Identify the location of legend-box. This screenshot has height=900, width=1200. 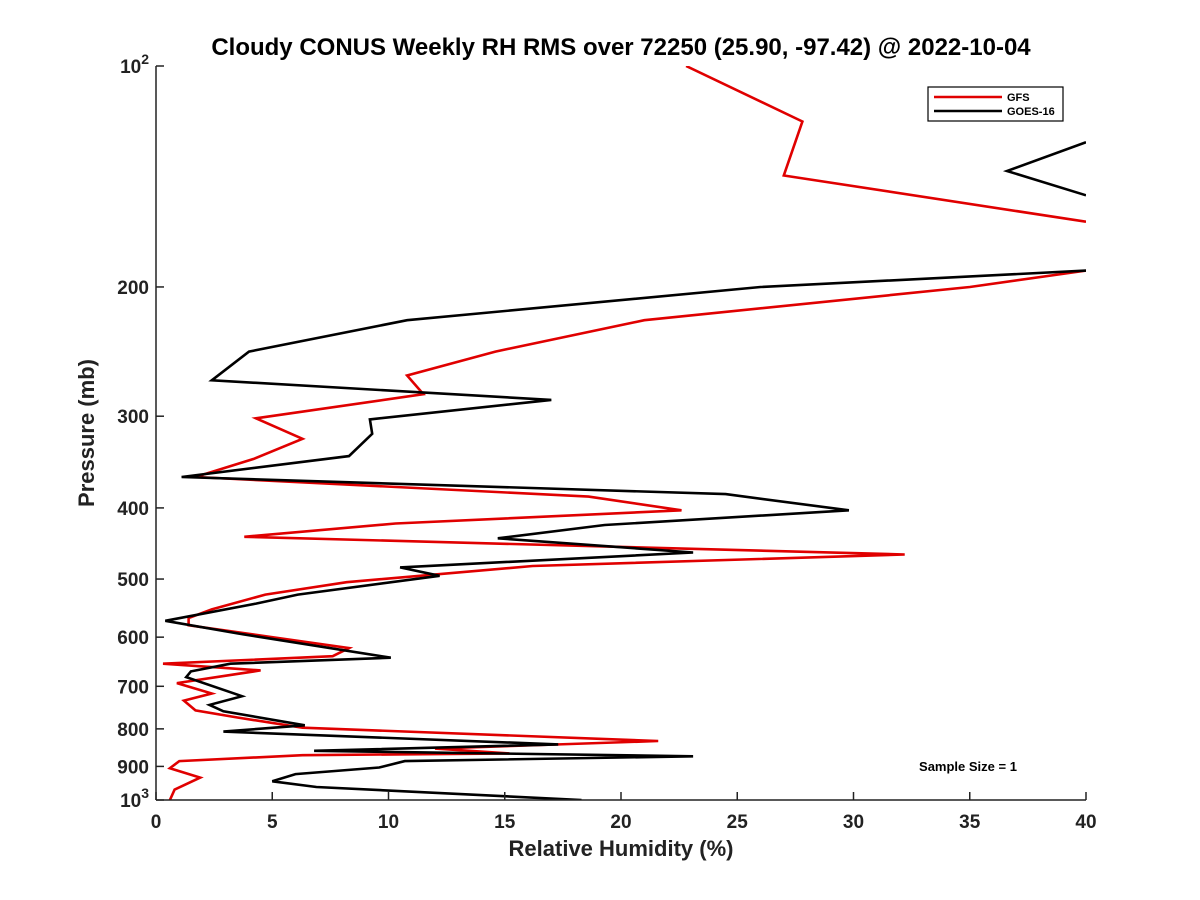
(995, 104).